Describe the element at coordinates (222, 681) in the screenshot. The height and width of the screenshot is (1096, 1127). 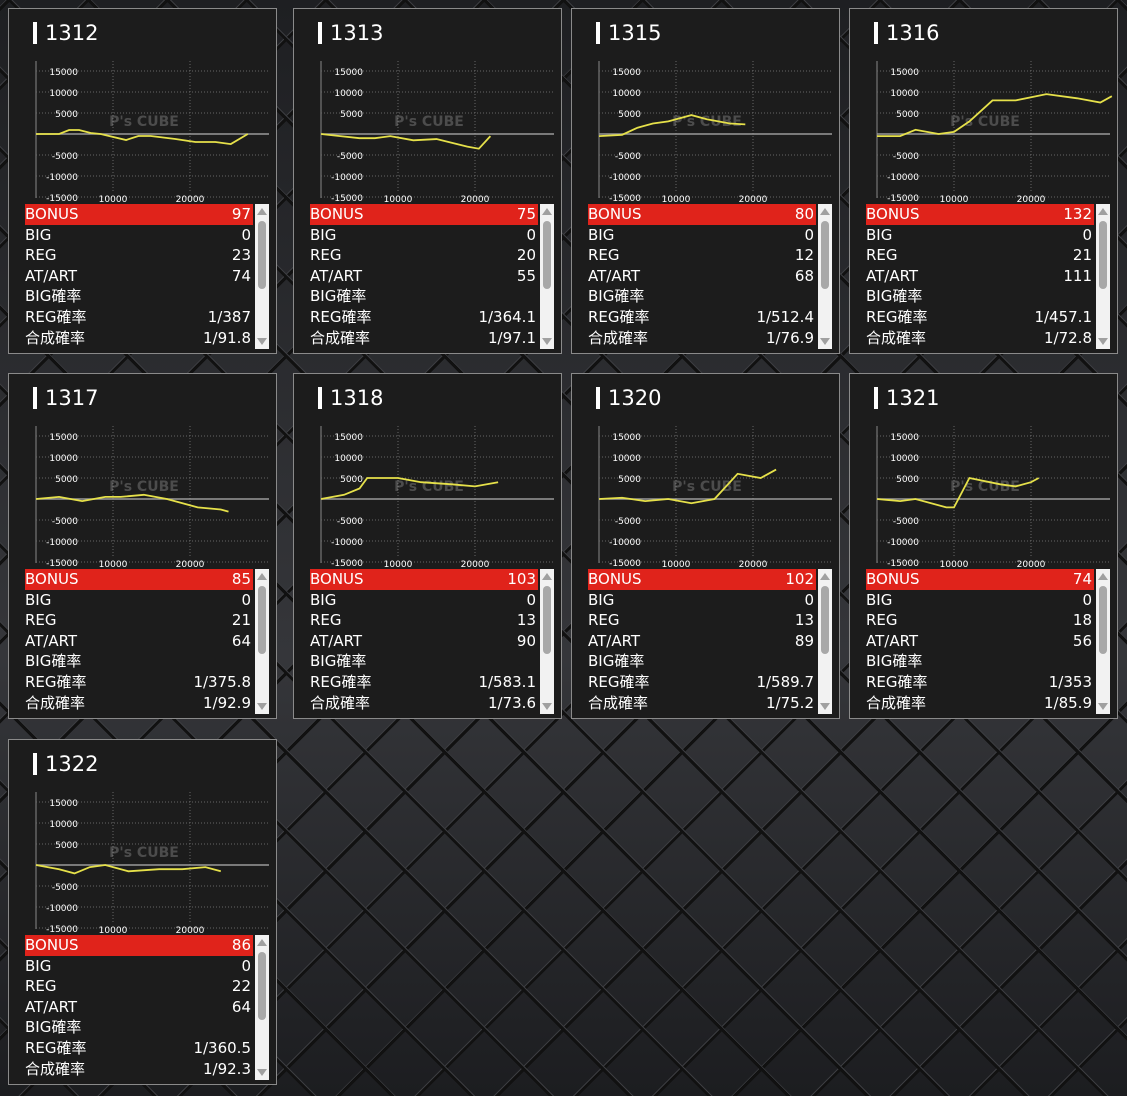
I see `stat-value: 1/375.8` at that location.